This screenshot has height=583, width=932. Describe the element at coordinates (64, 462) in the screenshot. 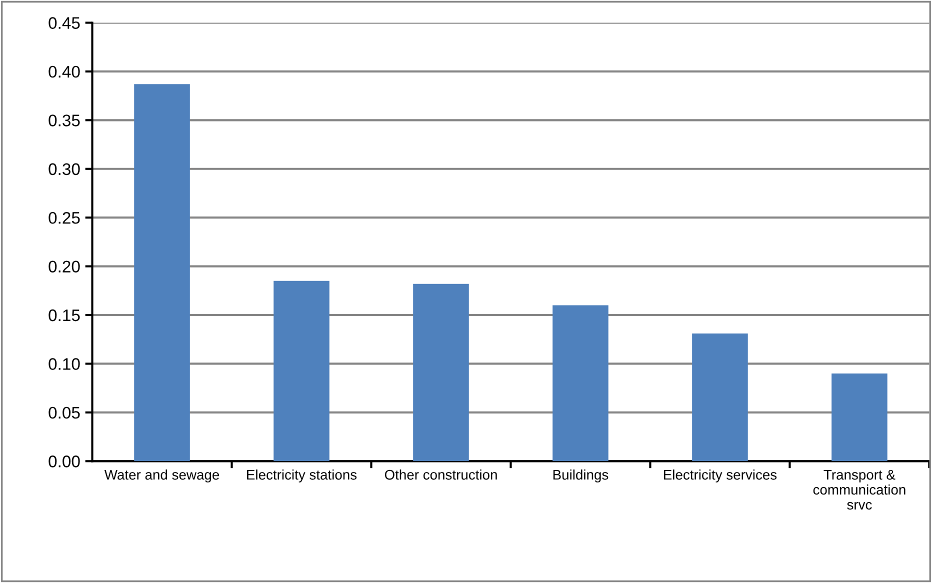

I see `y-tick-label: 0.00` at that location.